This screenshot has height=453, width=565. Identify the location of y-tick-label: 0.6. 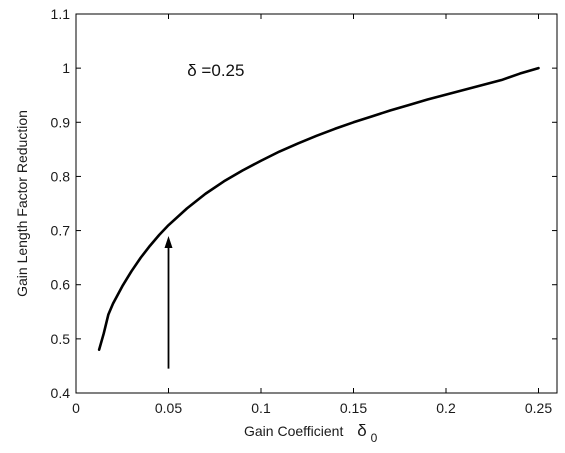
(61, 285).